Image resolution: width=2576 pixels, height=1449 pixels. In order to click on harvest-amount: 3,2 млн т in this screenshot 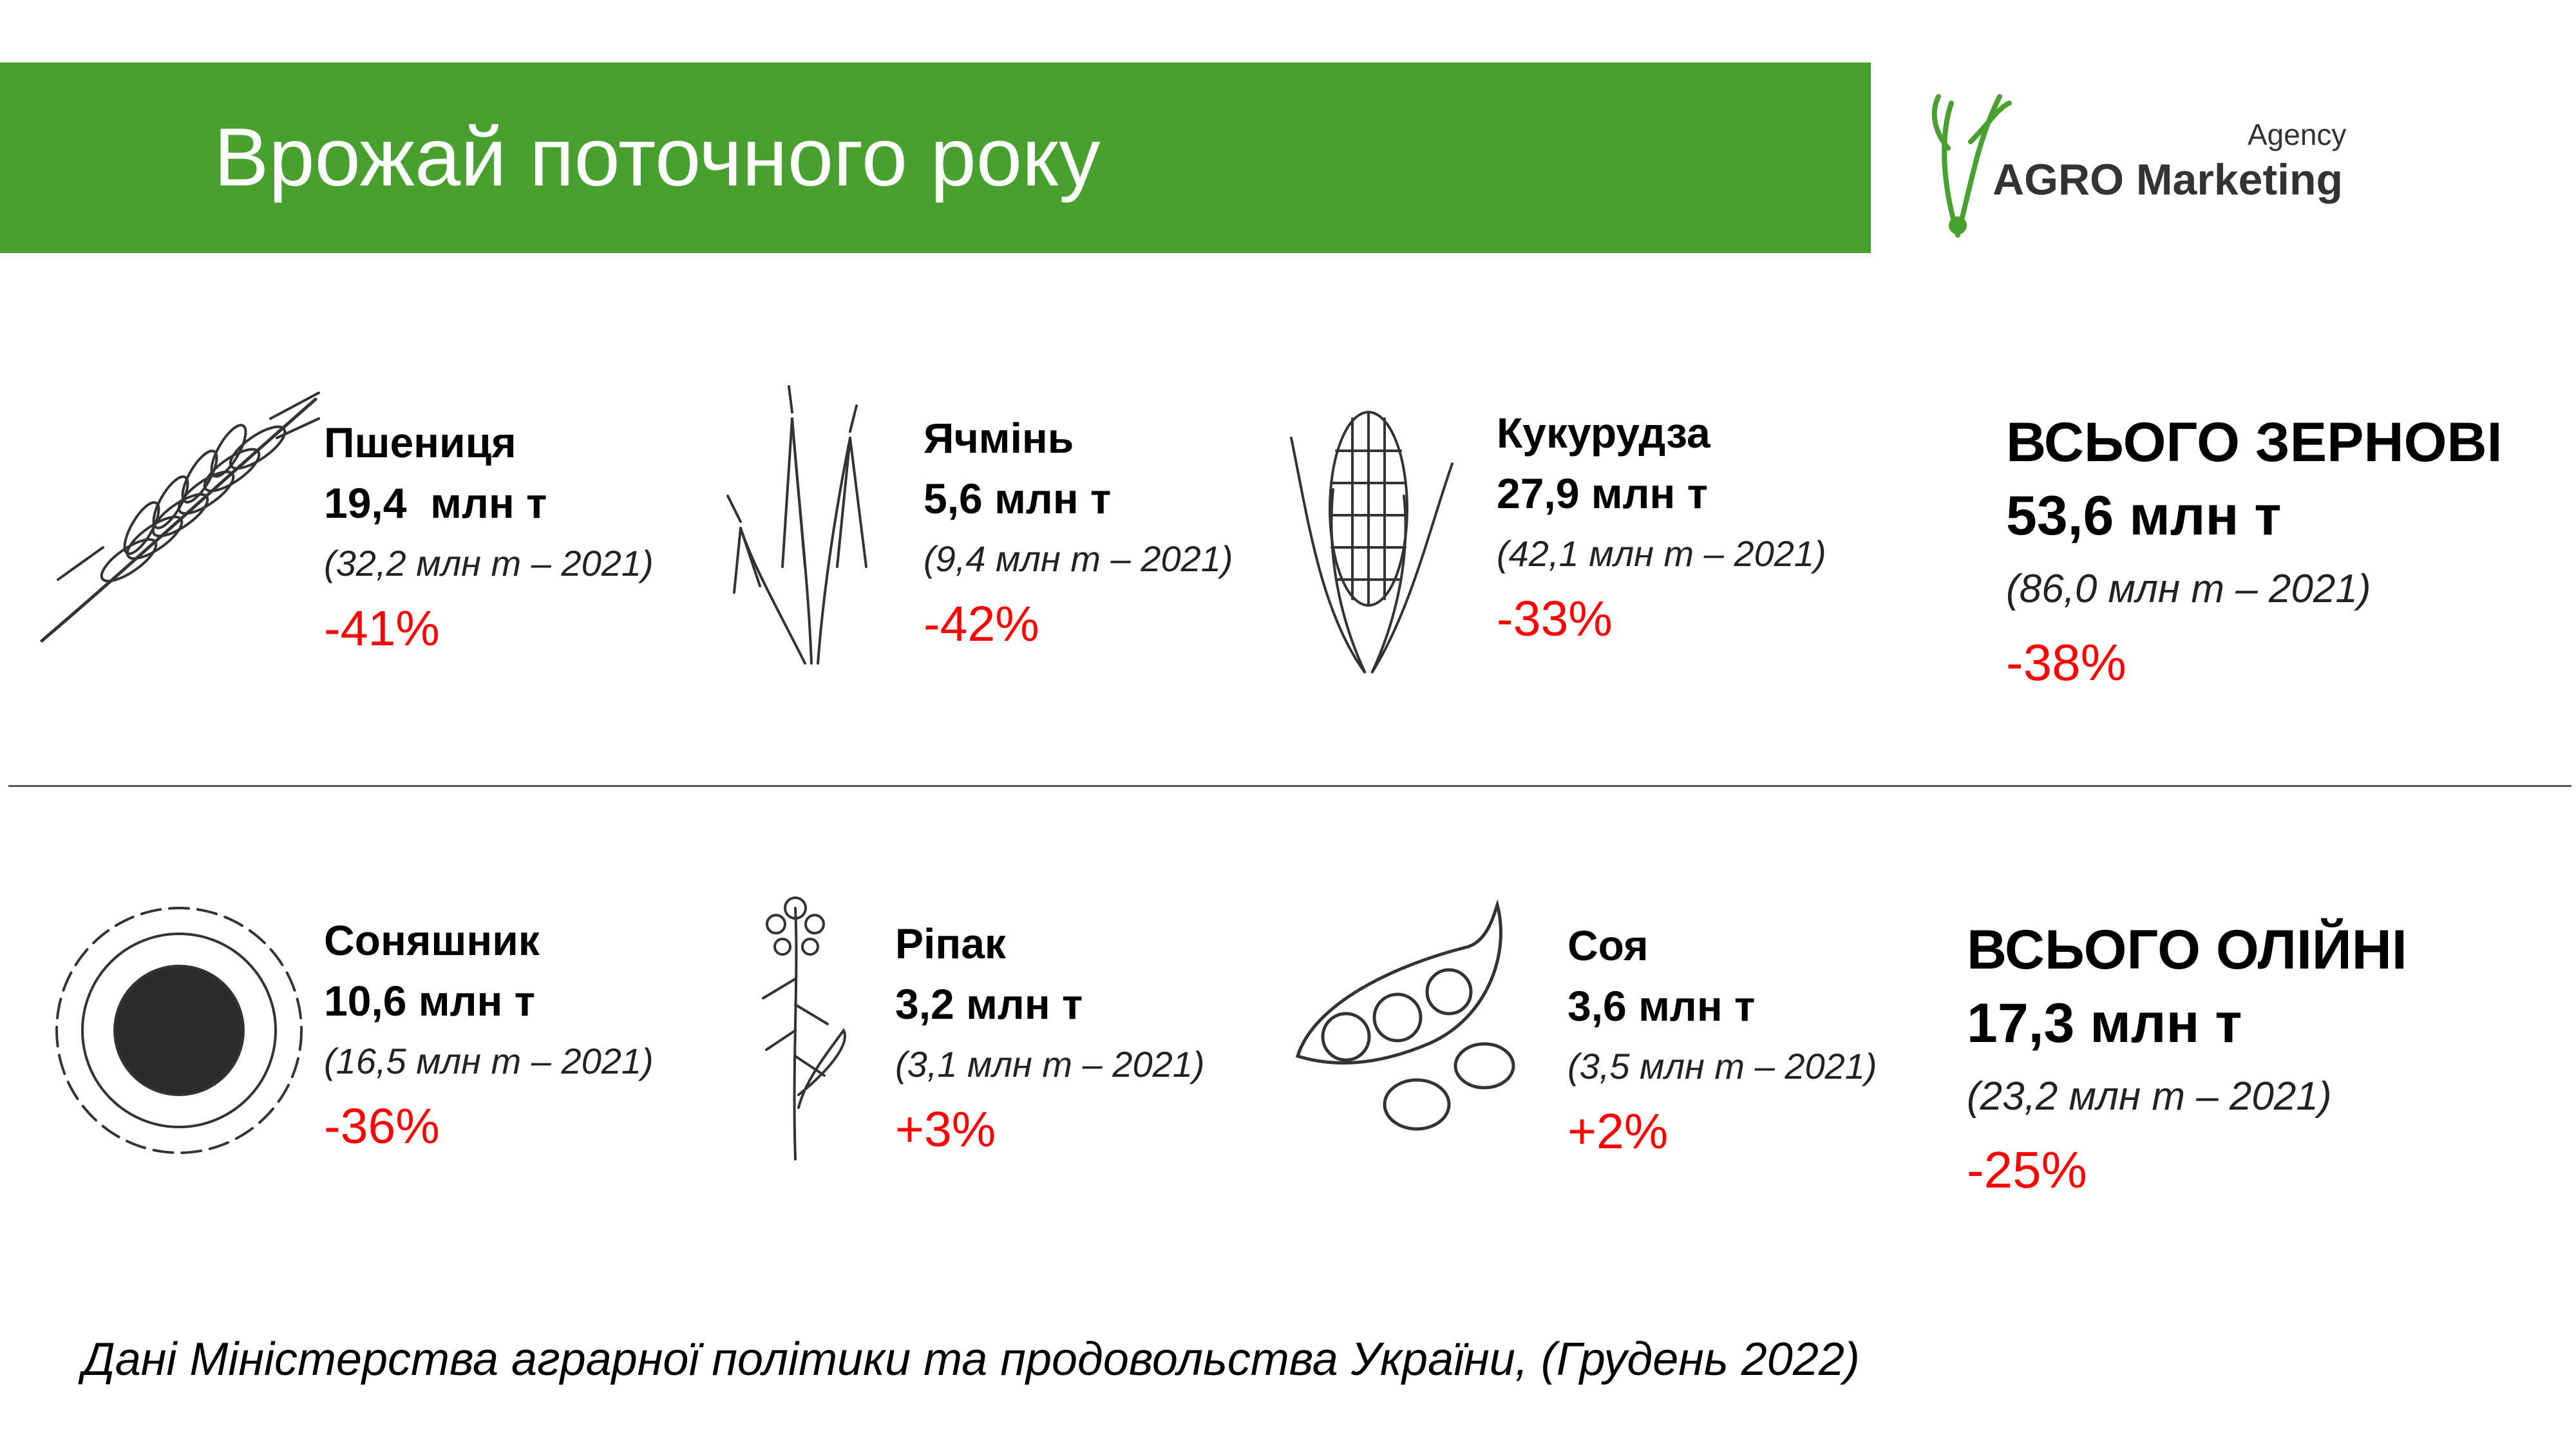, I will do `click(989, 1004)`.